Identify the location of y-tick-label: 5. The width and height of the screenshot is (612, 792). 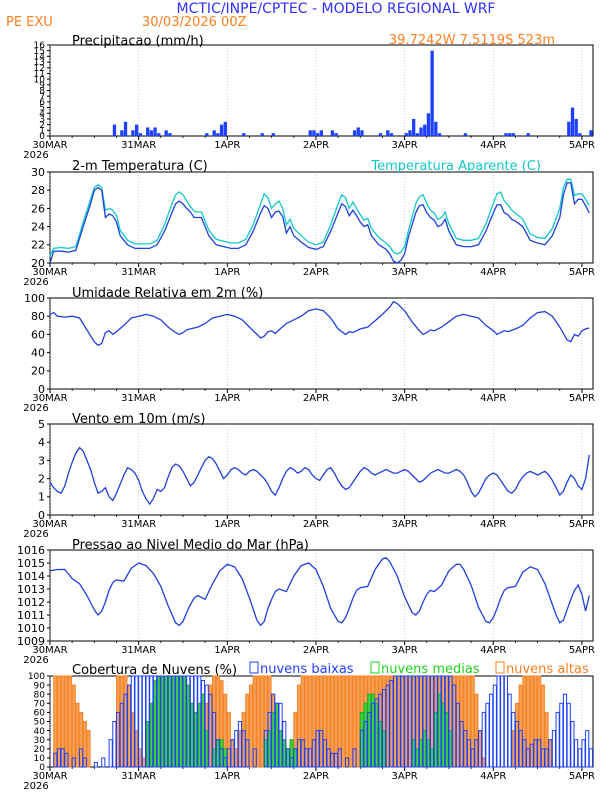
(42, 109).